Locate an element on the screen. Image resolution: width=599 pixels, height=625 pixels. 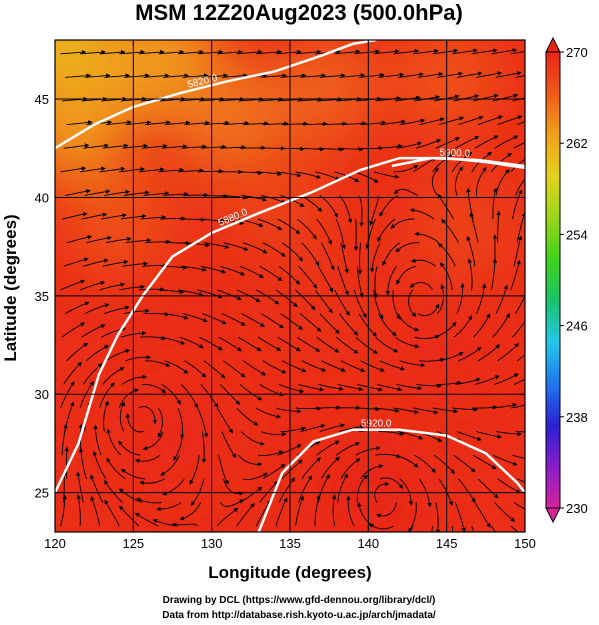
chart-title: MSM 12Z20Aug2023 (500.0hPa) is located at coordinates (299, 12).